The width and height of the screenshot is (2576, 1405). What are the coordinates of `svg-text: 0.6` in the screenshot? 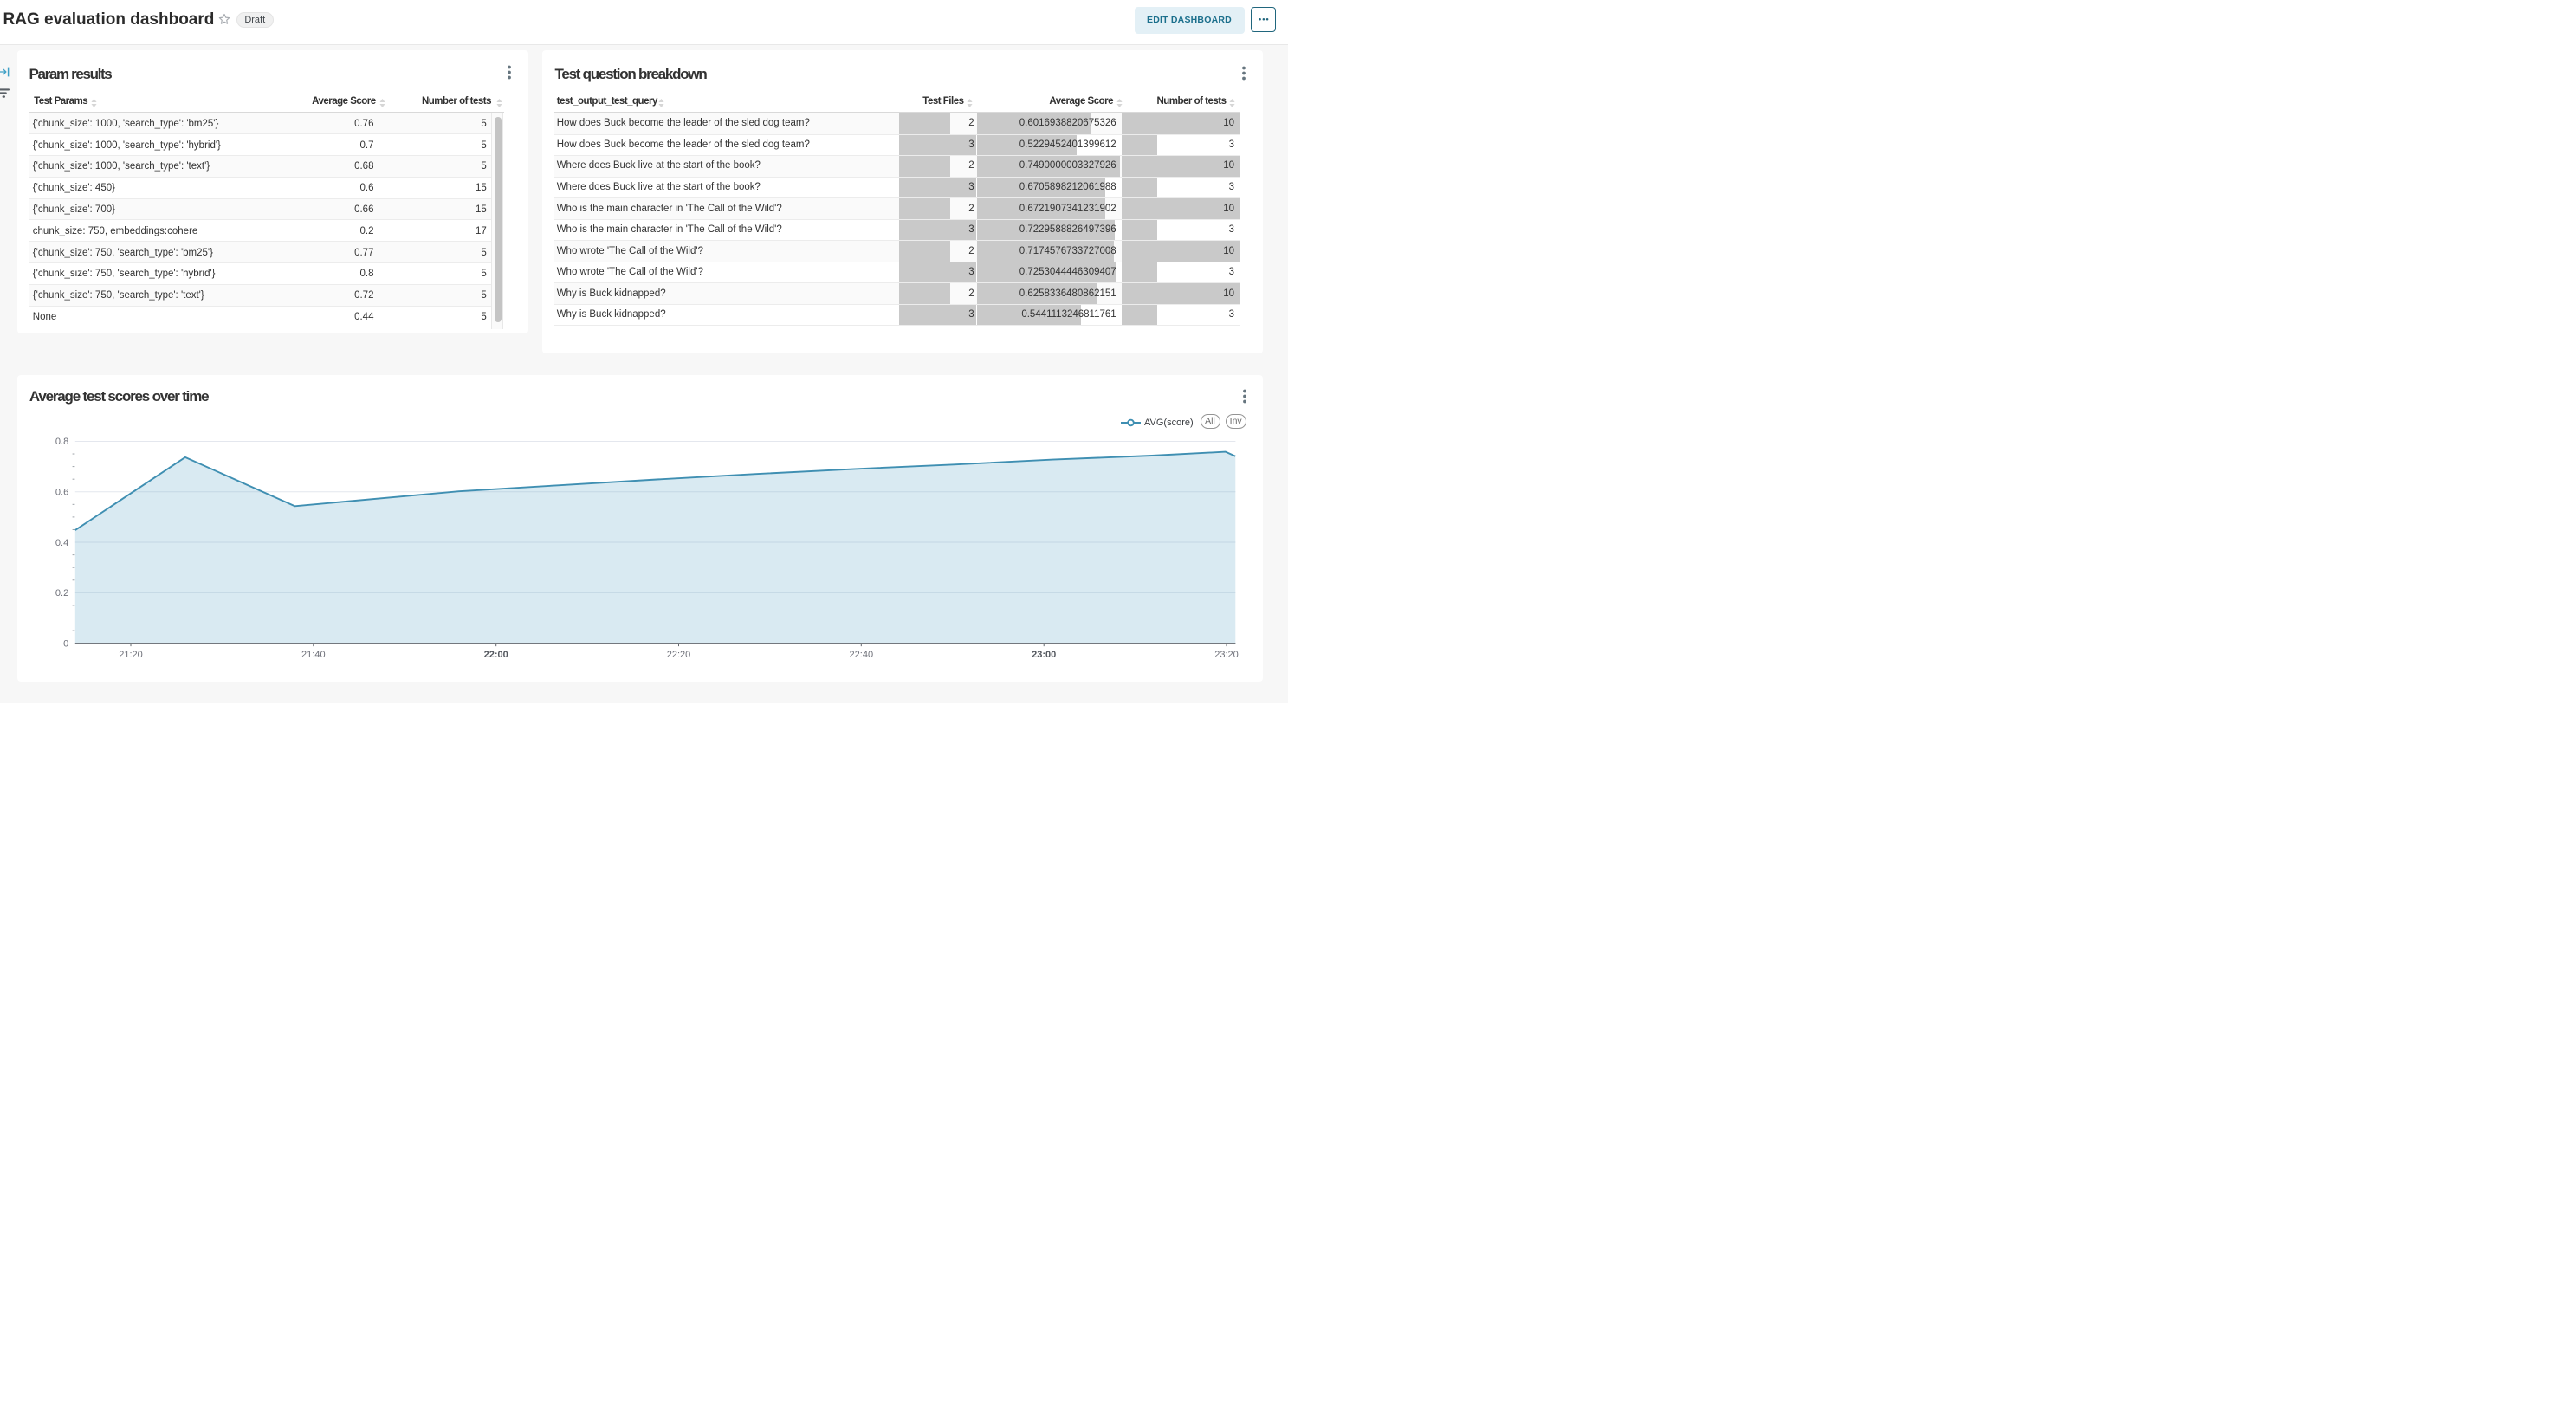 It's located at (61, 492).